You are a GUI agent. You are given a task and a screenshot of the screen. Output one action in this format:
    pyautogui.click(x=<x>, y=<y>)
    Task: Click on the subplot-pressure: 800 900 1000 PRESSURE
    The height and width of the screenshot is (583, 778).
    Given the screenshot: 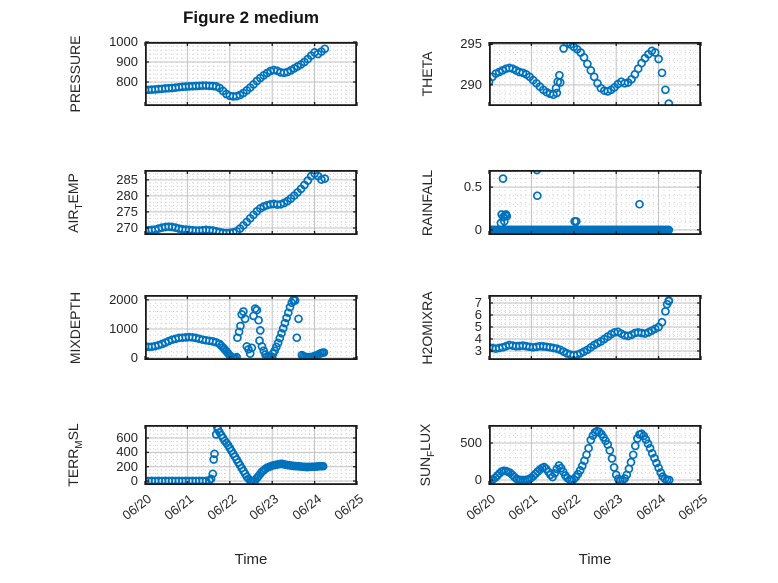 What is the action you would take?
    pyautogui.click(x=212, y=74)
    